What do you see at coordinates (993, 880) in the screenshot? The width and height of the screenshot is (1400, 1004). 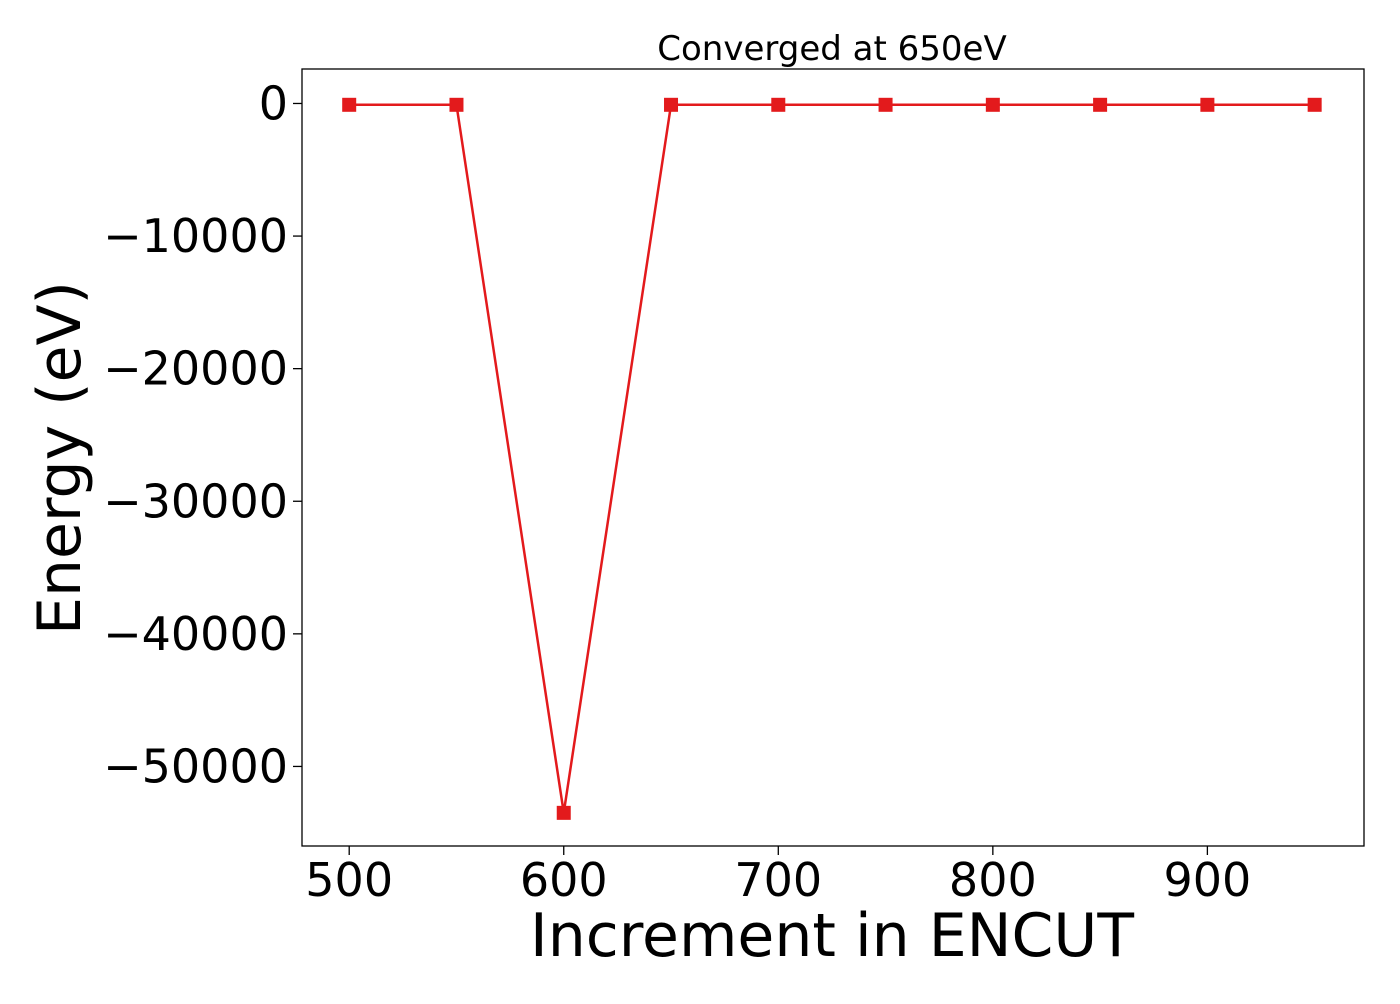 I see `x-tick-label: 800` at bounding box center [993, 880].